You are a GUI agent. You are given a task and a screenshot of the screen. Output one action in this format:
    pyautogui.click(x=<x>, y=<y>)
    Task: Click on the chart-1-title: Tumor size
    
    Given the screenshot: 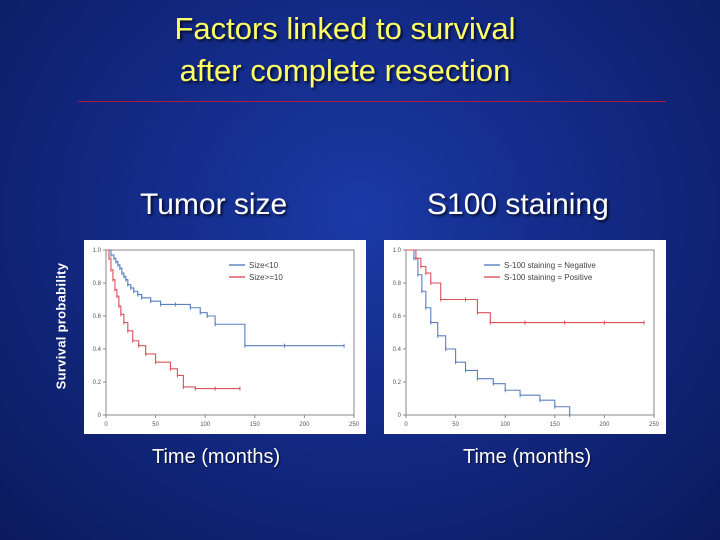 What is the action you would take?
    pyautogui.click(x=214, y=204)
    